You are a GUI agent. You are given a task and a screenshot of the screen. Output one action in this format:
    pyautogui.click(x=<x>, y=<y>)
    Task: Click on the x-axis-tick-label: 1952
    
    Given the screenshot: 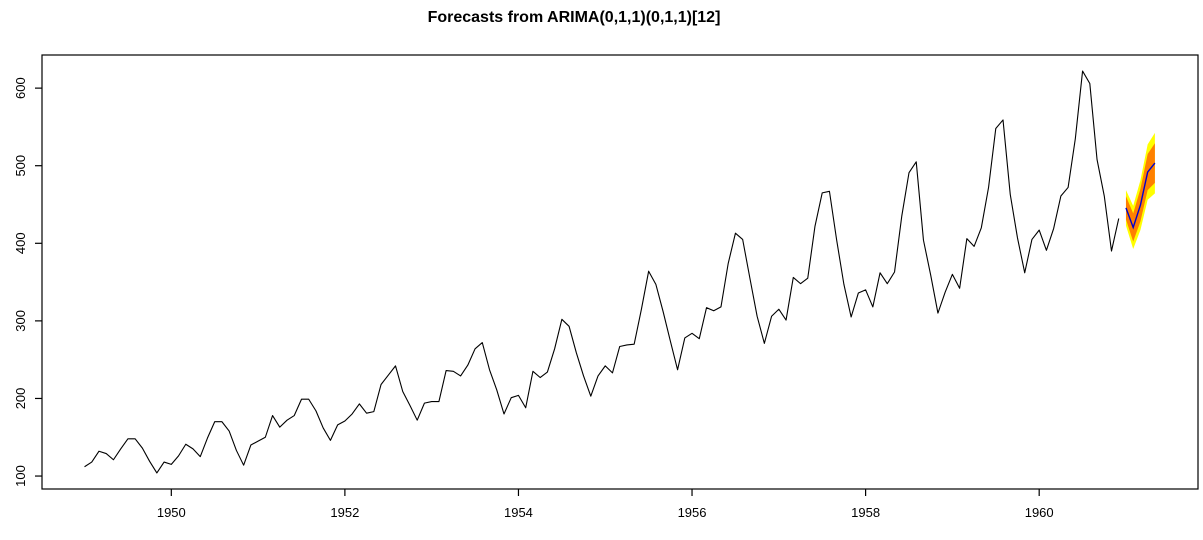 What is the action you would take?
    pyautogui.click(x=344, y=512)
    